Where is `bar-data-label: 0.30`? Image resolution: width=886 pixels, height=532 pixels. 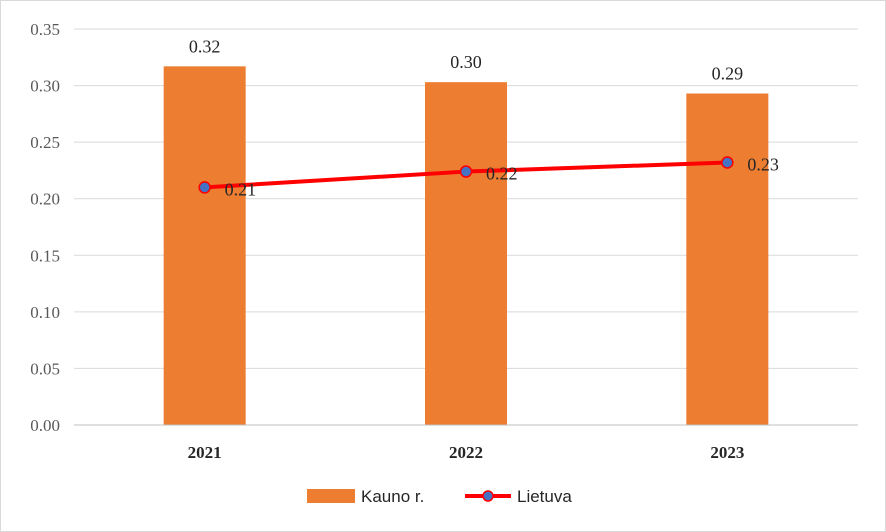
bar-data-label: 0.30 is located at coordinates (466, 62).